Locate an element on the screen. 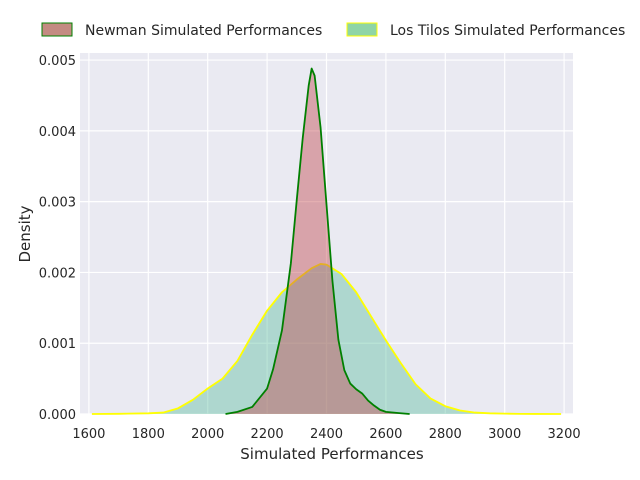  y-tick-label: 0.000 is located at coordinates (57, 415).